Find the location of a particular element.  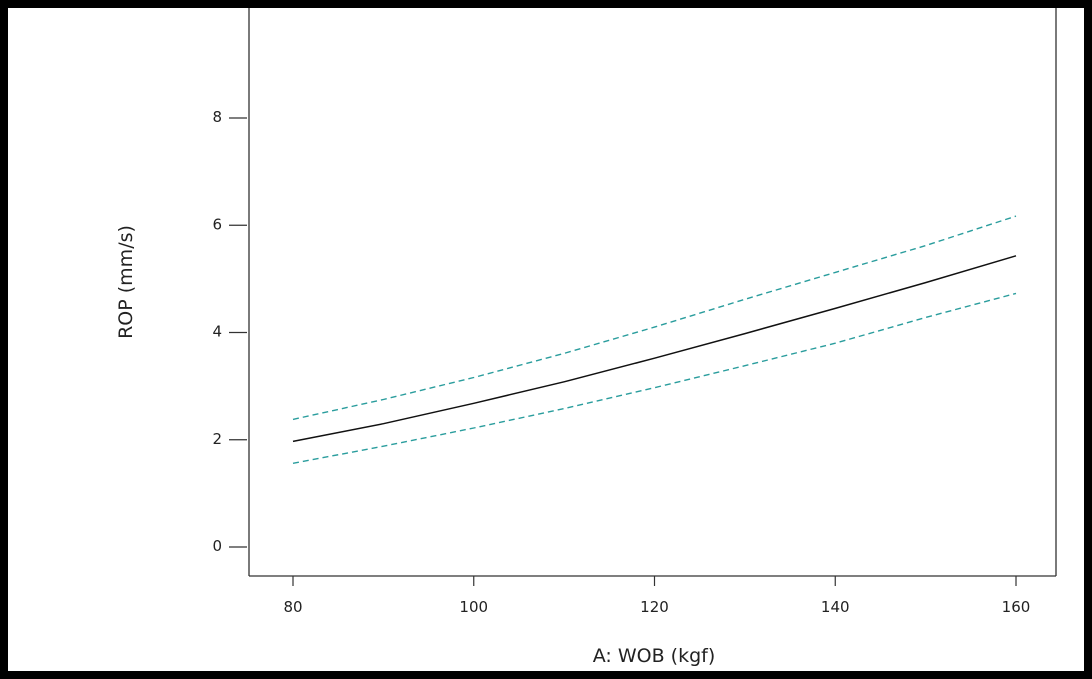

x-tick-label: 160 is located at coordinates (1016, 607).